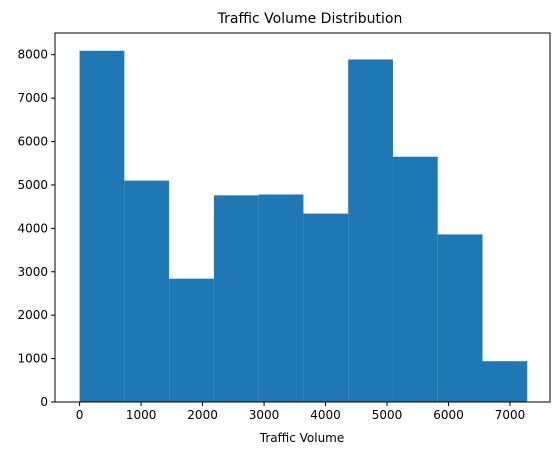  I want to click on x-tick-label: 5000, so click(387, 415).